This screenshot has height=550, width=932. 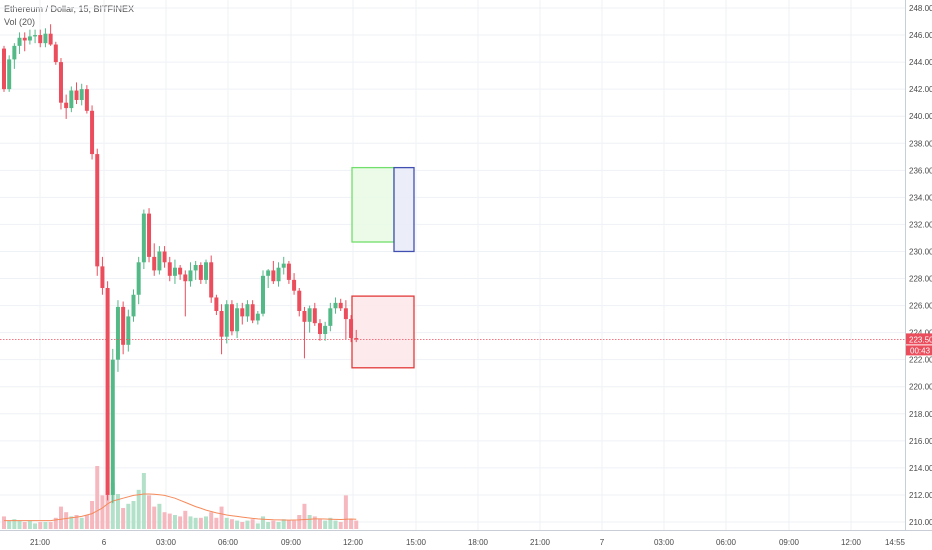 What do you see at coordinates (180, 507) in the screenshot?
I see `volume-ma-line` at bounding box center [180, 507].